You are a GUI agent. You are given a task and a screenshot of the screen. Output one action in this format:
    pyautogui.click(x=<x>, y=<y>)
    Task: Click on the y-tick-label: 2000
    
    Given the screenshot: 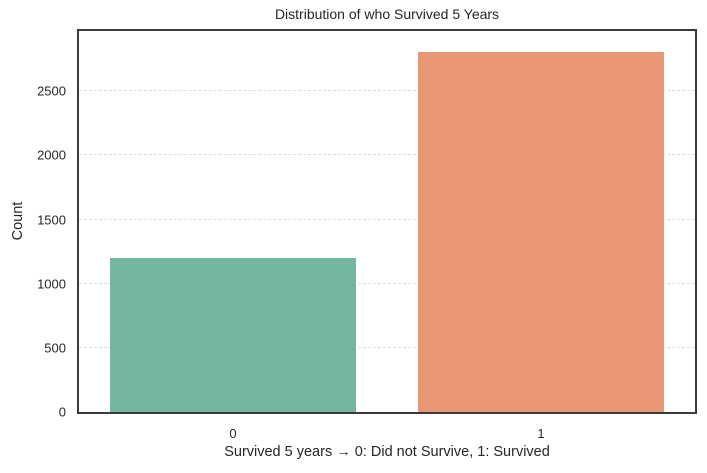 What is the action you would take?
    pyautogui.click(x=51, y=155)
    